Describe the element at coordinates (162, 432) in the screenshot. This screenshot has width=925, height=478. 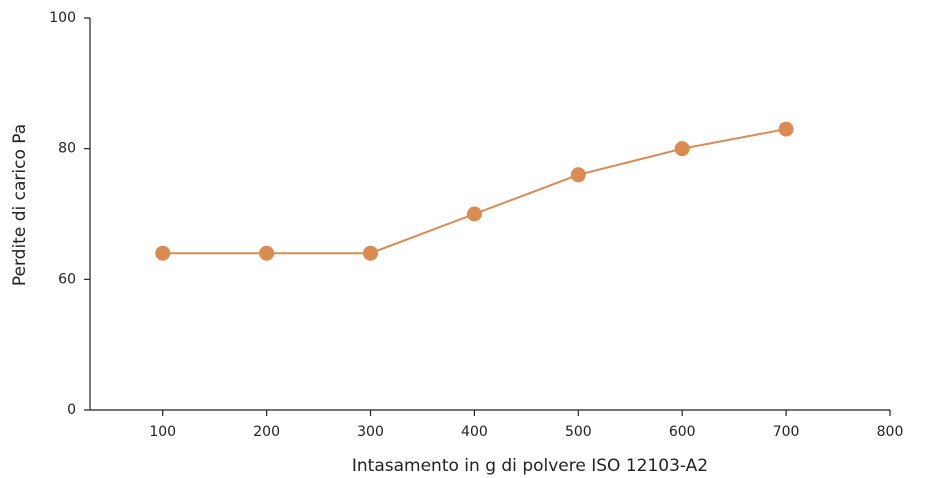
I see `x-tick-label: 100` at that location.